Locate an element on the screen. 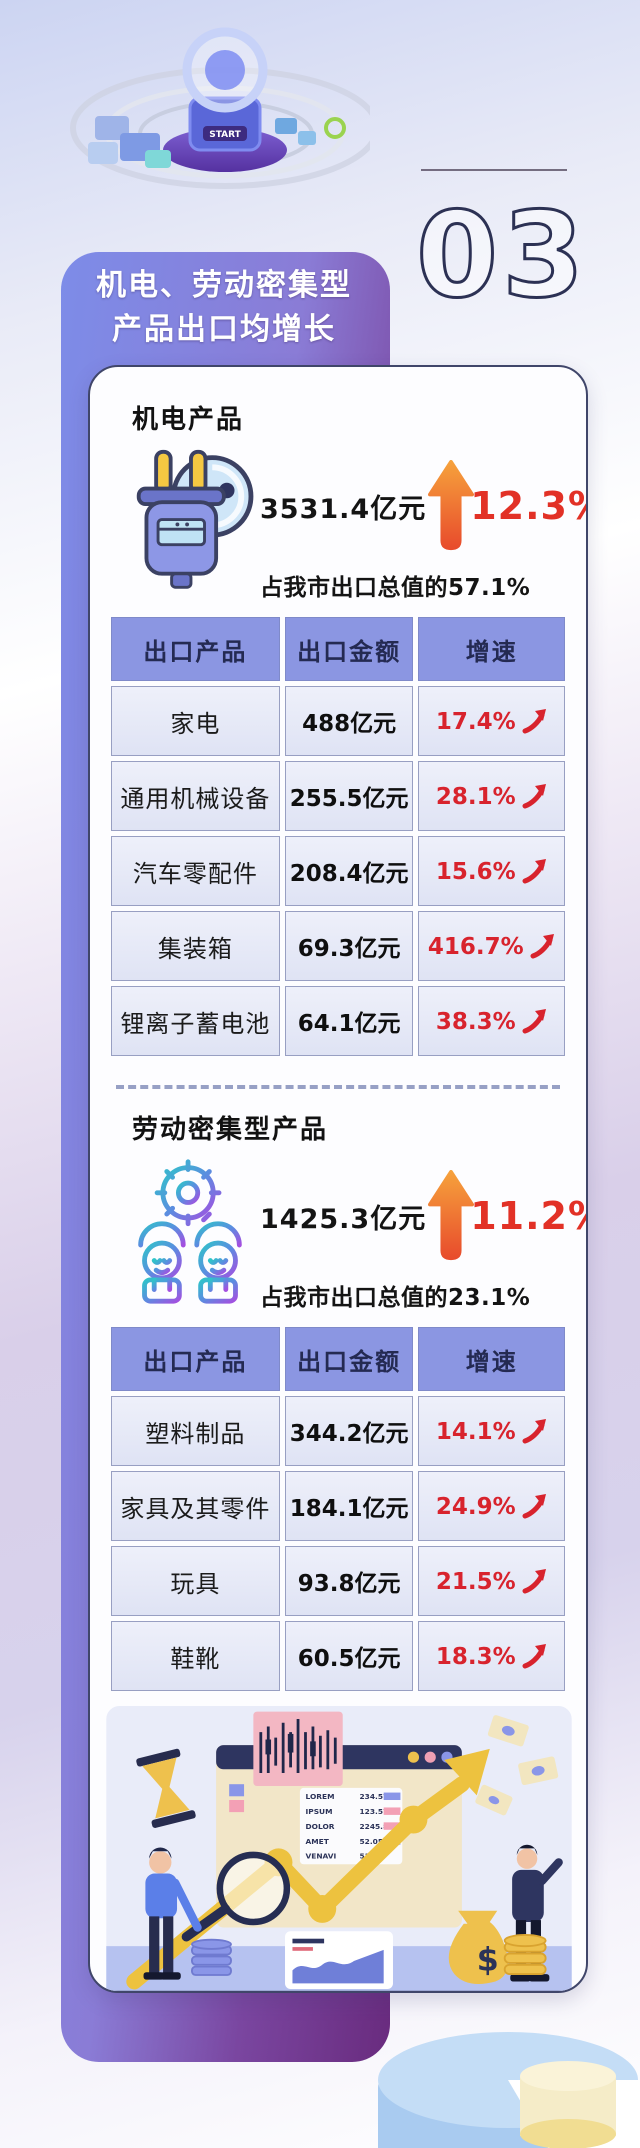 Image resolution: width=640 pixels, height=2148 pixels. table-row: 玩具 93.8亿元 21.5% is located at coordinates (338, 1581).